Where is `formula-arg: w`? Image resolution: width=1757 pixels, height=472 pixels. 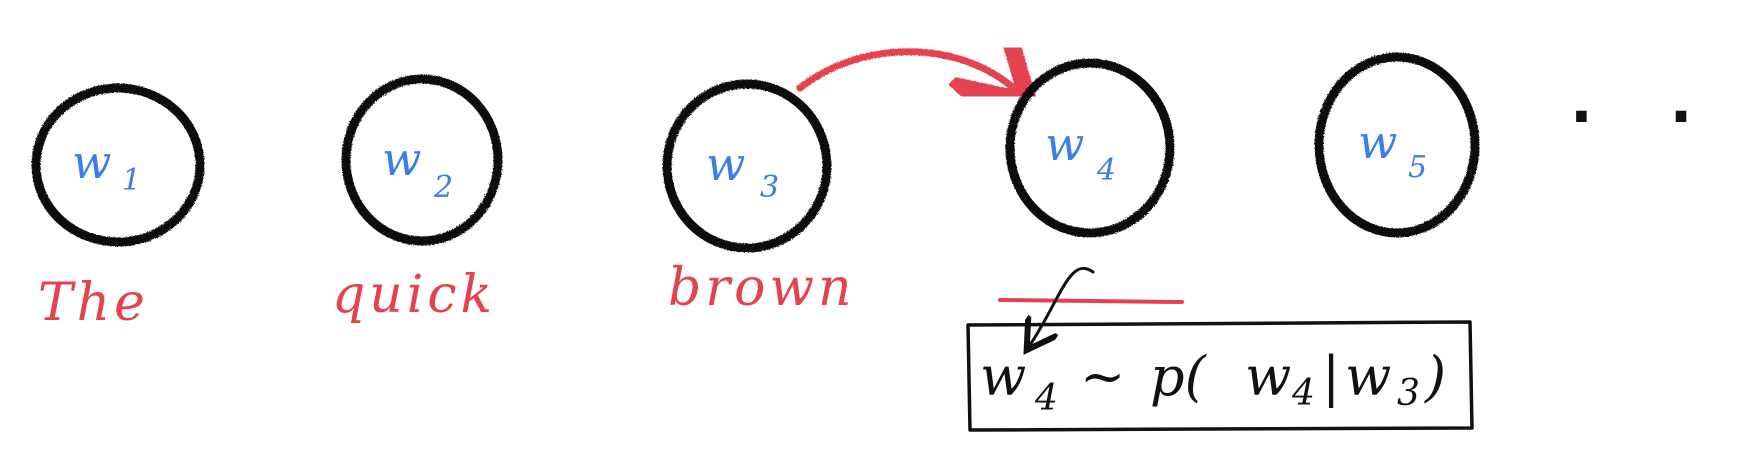
formula-arg: w is located at coordinates (1268, 376).